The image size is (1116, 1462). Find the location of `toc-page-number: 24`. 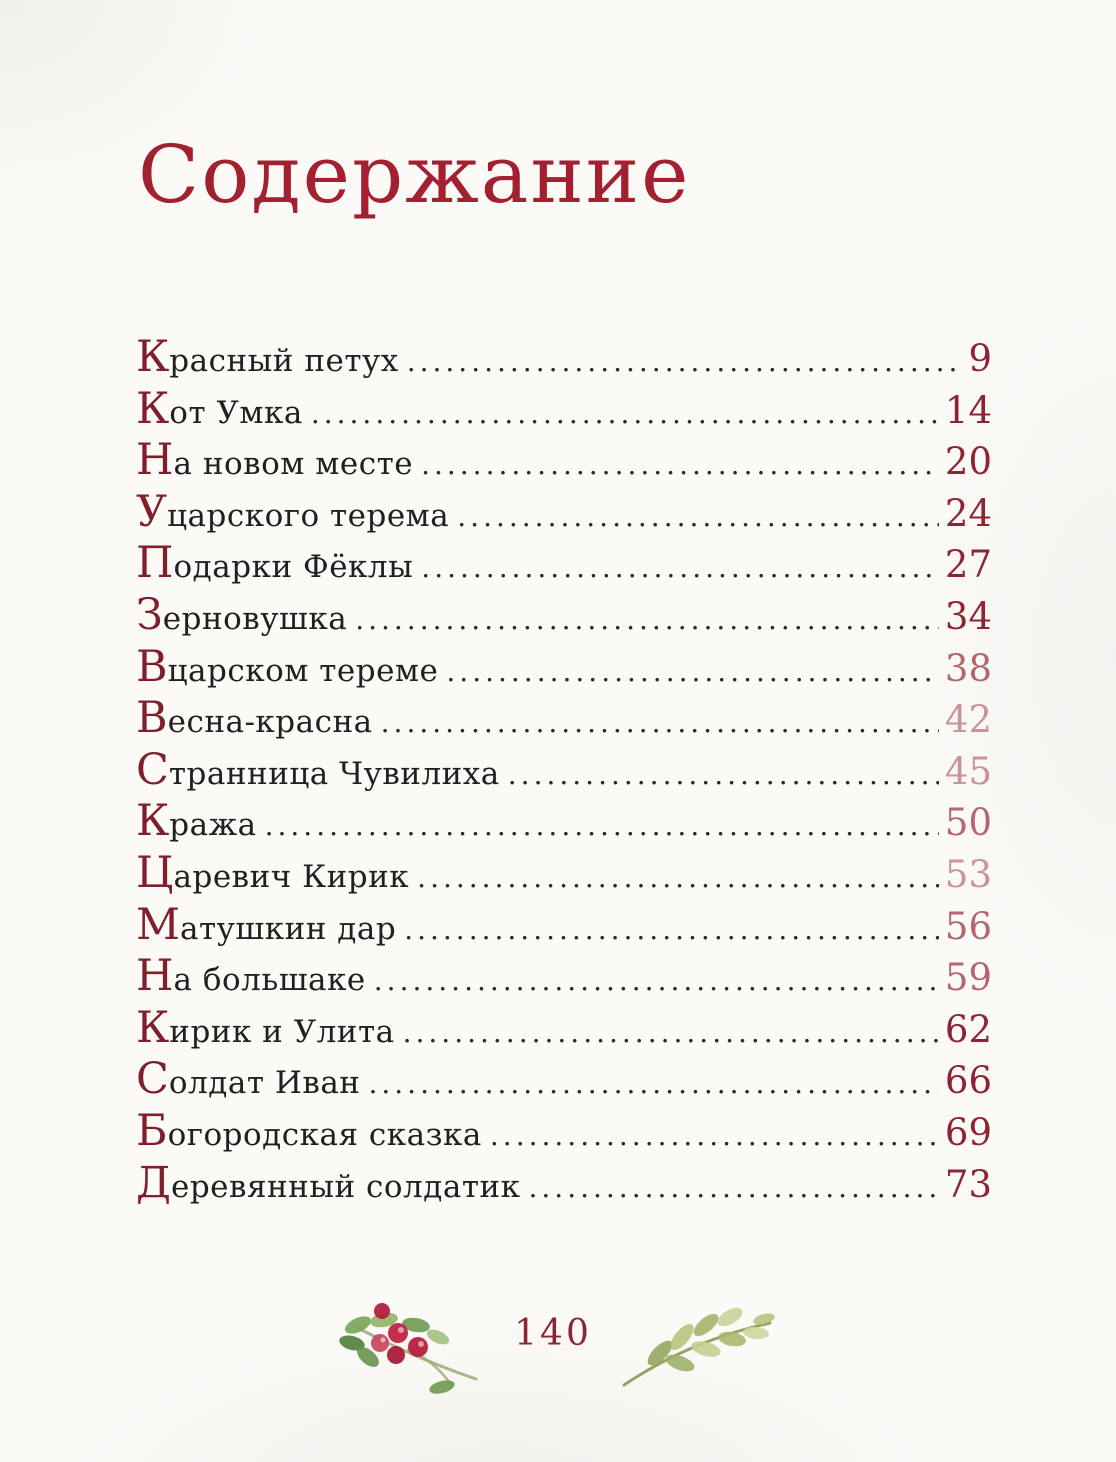

toc-page-number: 24 is located at coordinates (968, 513).